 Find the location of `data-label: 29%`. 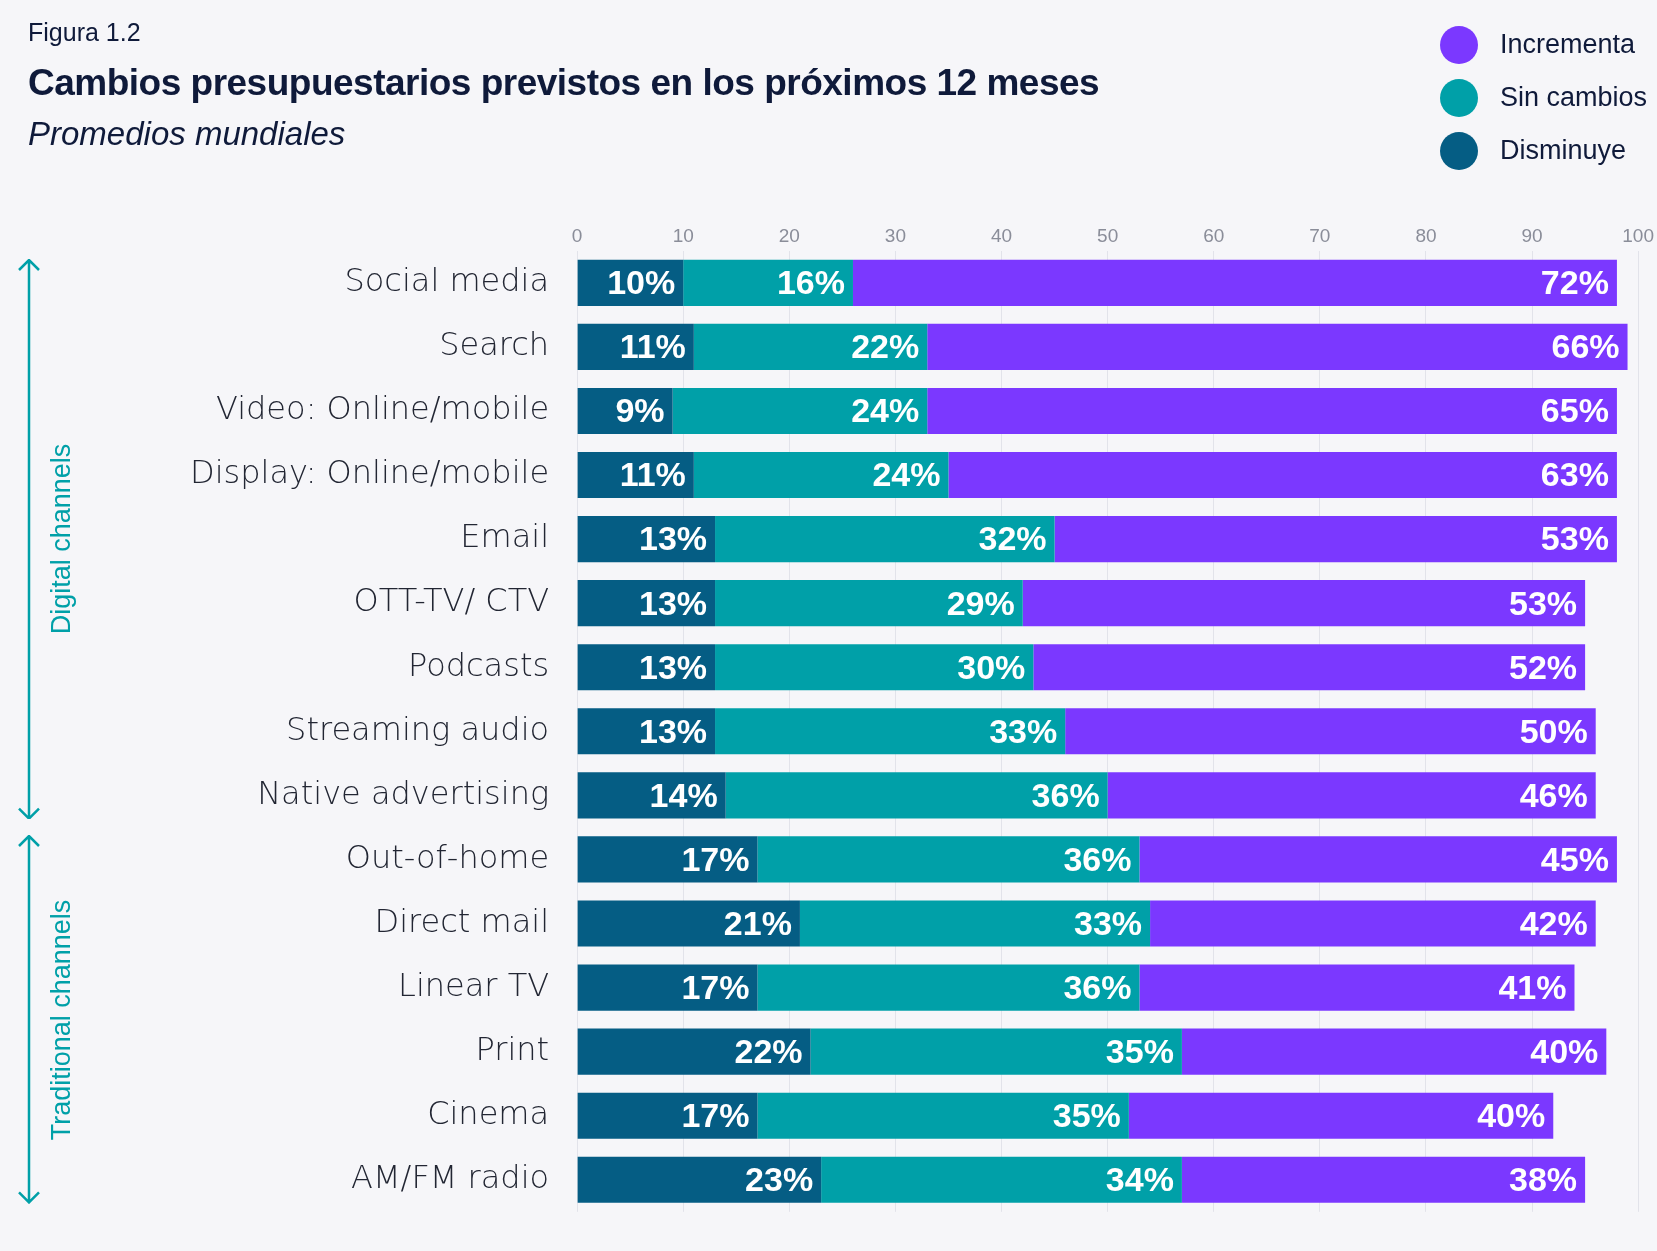

data-label: 29% is located at coordinates (980, 602).